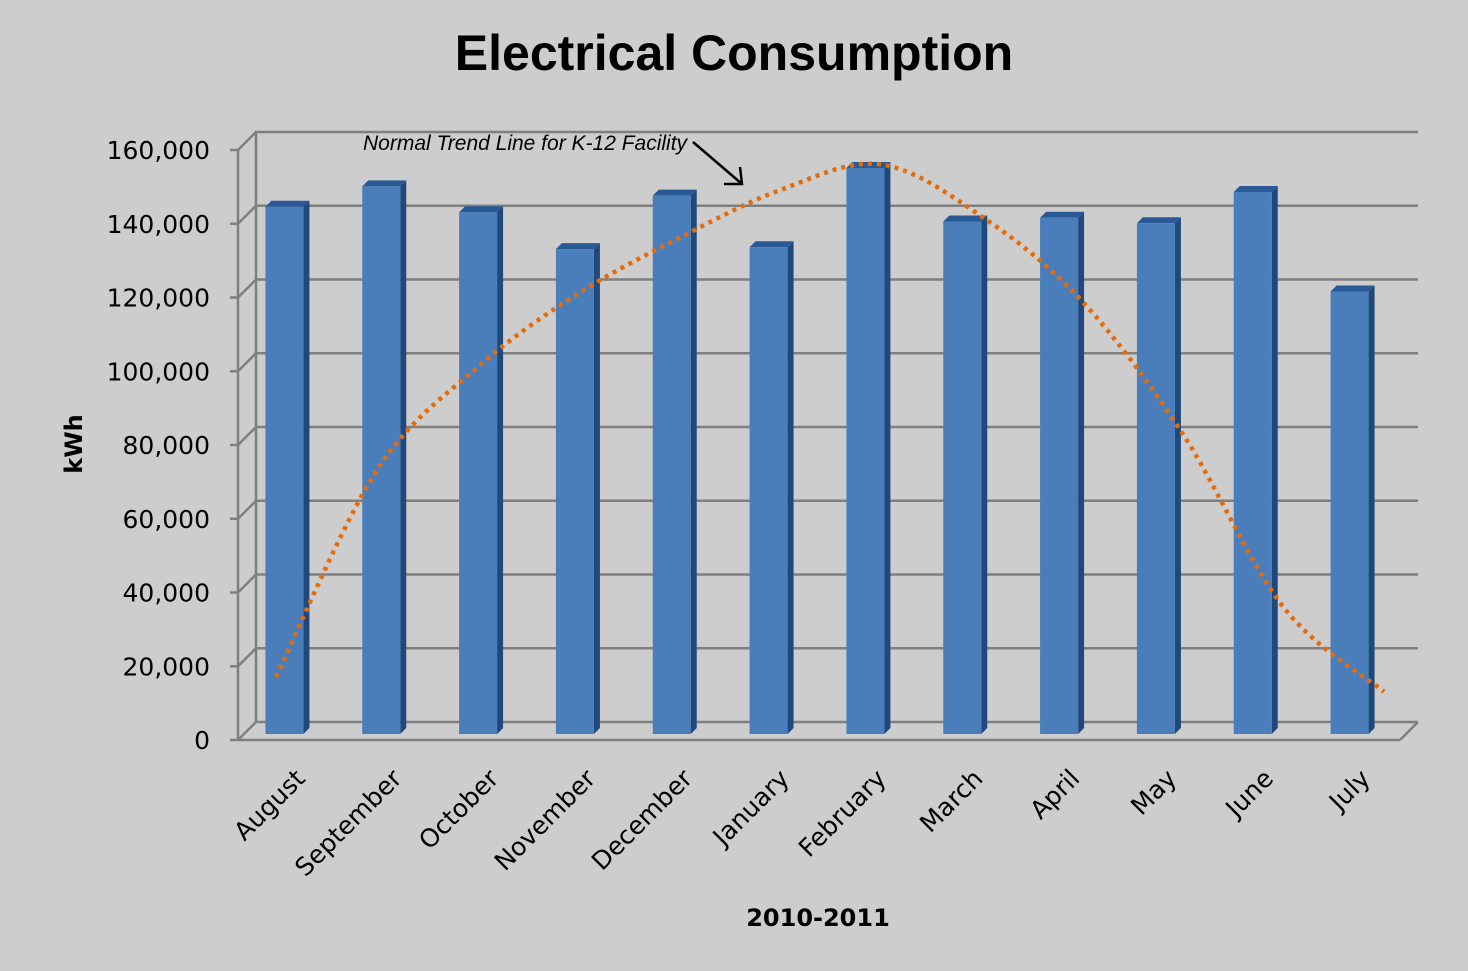 Image resolution: width=1468 pixels, height=971 pixels. I want to click on x-tick-label: January, so click(750, 808).